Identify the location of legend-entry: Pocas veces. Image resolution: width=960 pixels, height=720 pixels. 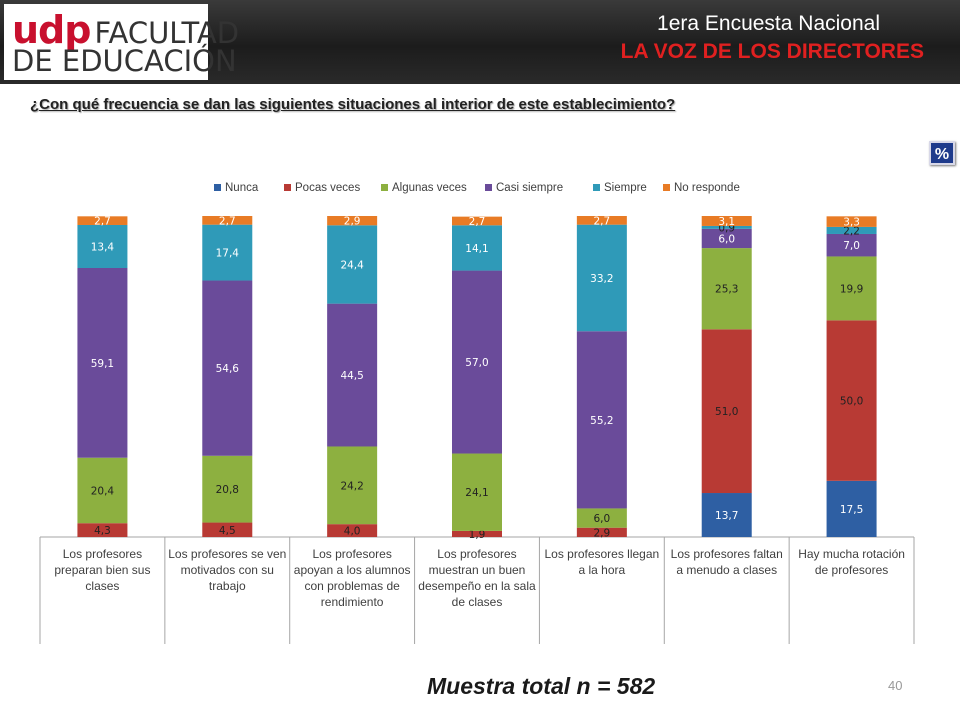
(327, 188).